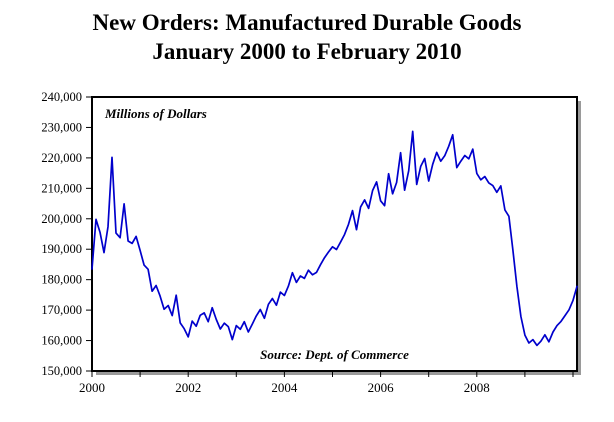  What do you see at coordinates (477, 387) in the screenshot?
I see `x-tick-label: 2008` at bounding box center [477, 387].